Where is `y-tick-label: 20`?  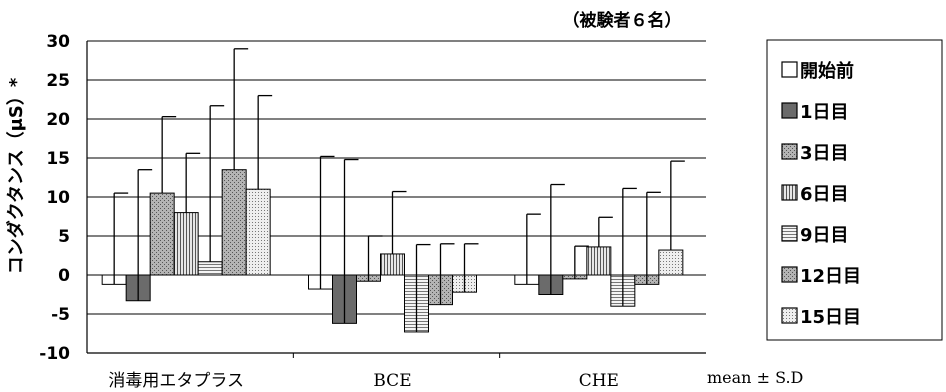 y-tick-label: 20 is located at coordinates (58, 120).